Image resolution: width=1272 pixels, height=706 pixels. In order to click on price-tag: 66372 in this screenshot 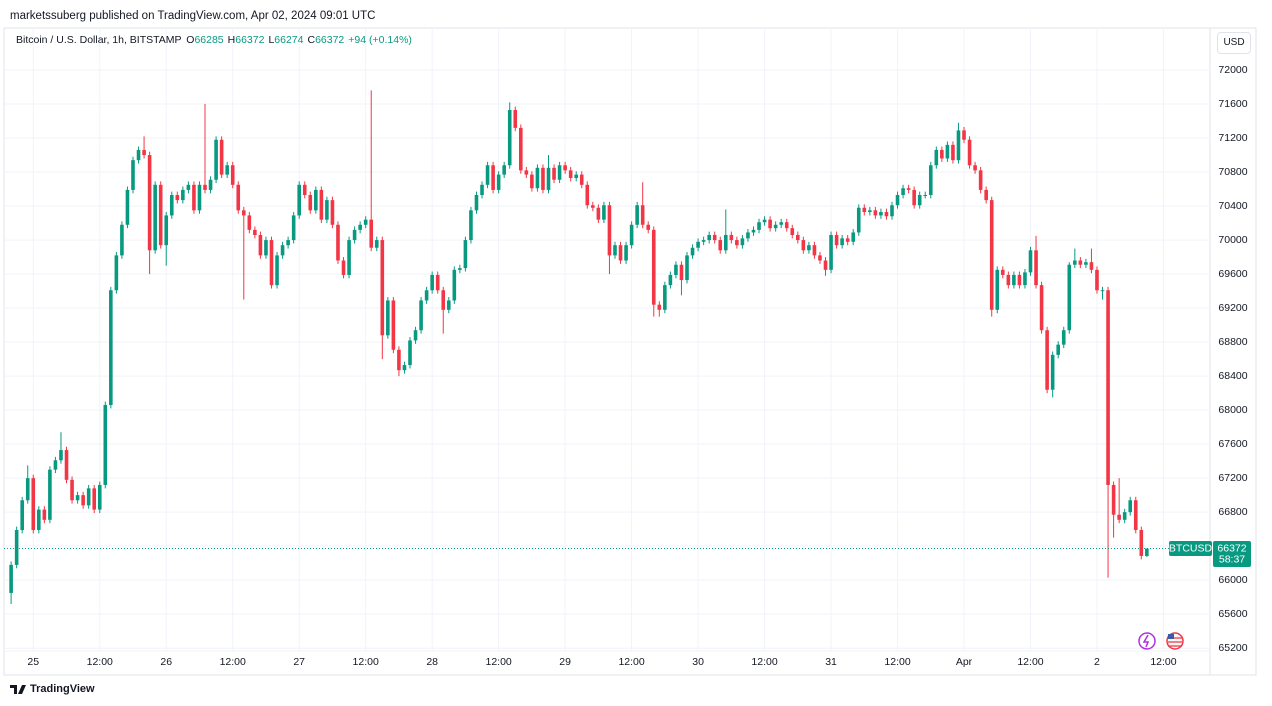, I will do `click(1231, 548)`.